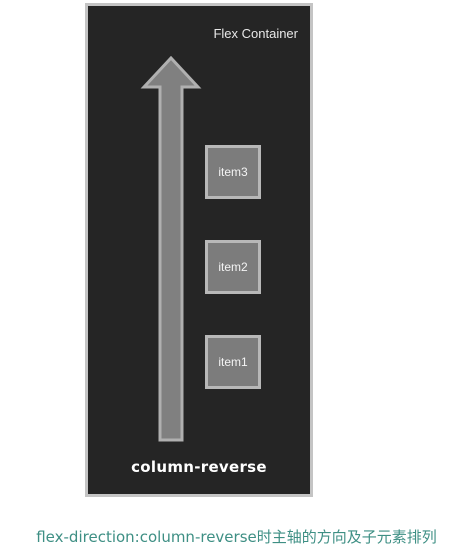 The image size is (473, 550). I want to click on container-title: Flex Container, so click(255, 33).